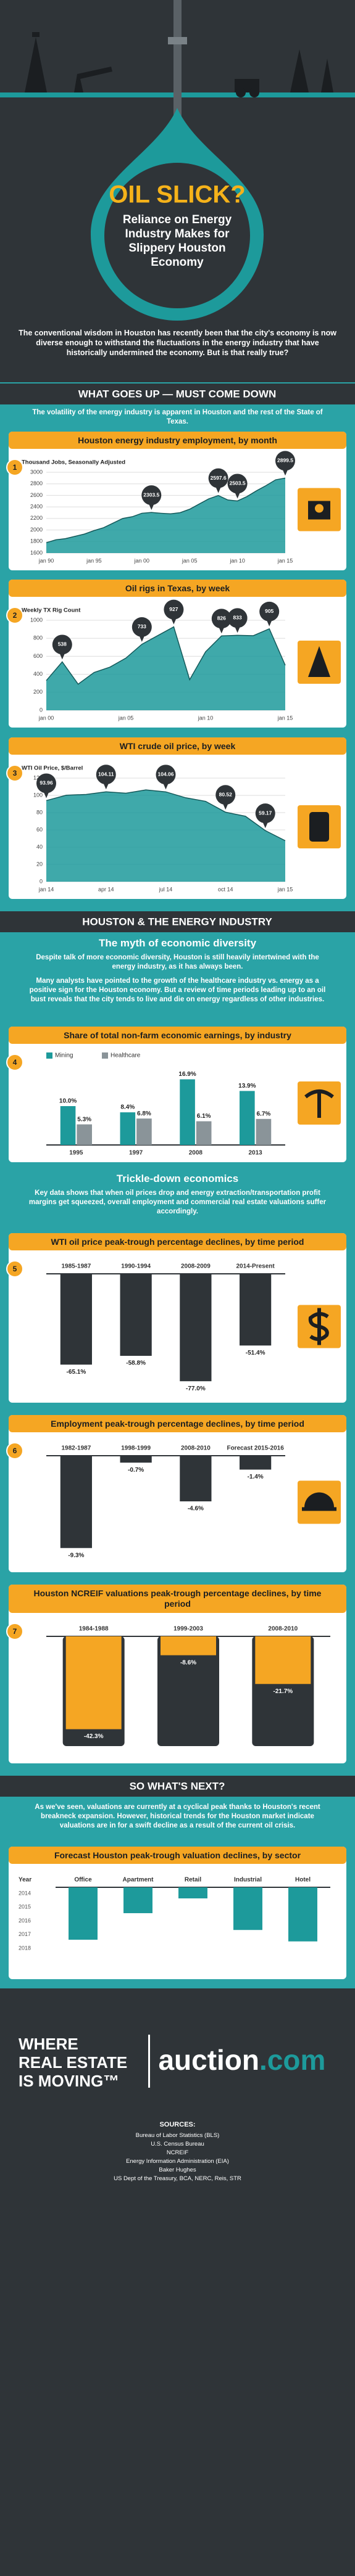  What do you see at coordinates (76, 1372) in the screenshot?
I see `value-label: -65.1%` at bounding box center [76, 1372].